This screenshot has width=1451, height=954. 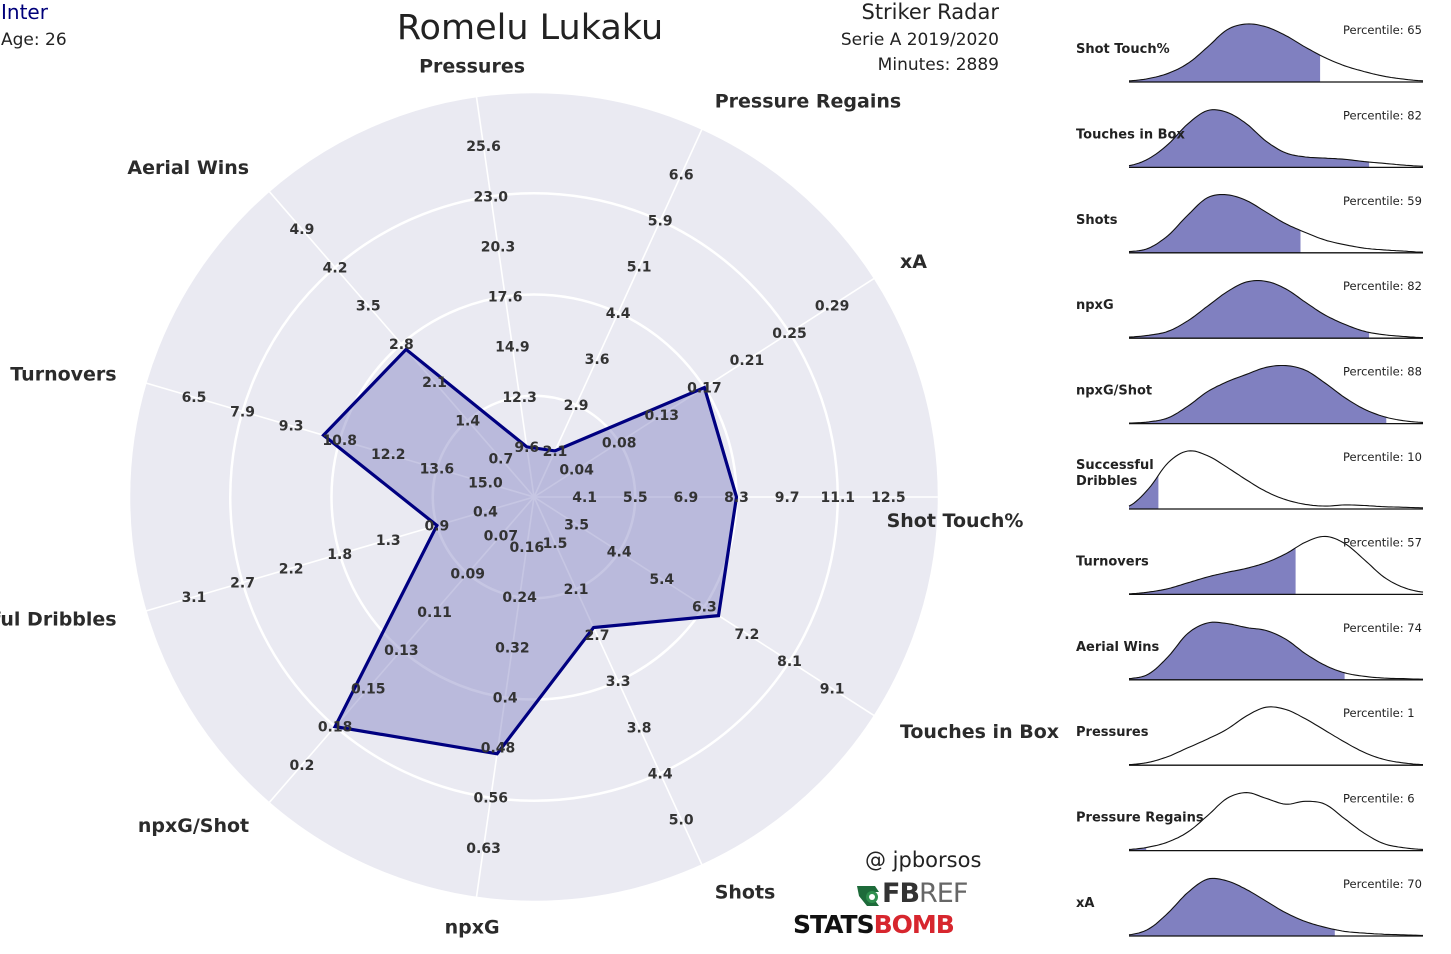 I want to click on statsbomb-logo: STATSBOMB, so click(x=874, y=924).